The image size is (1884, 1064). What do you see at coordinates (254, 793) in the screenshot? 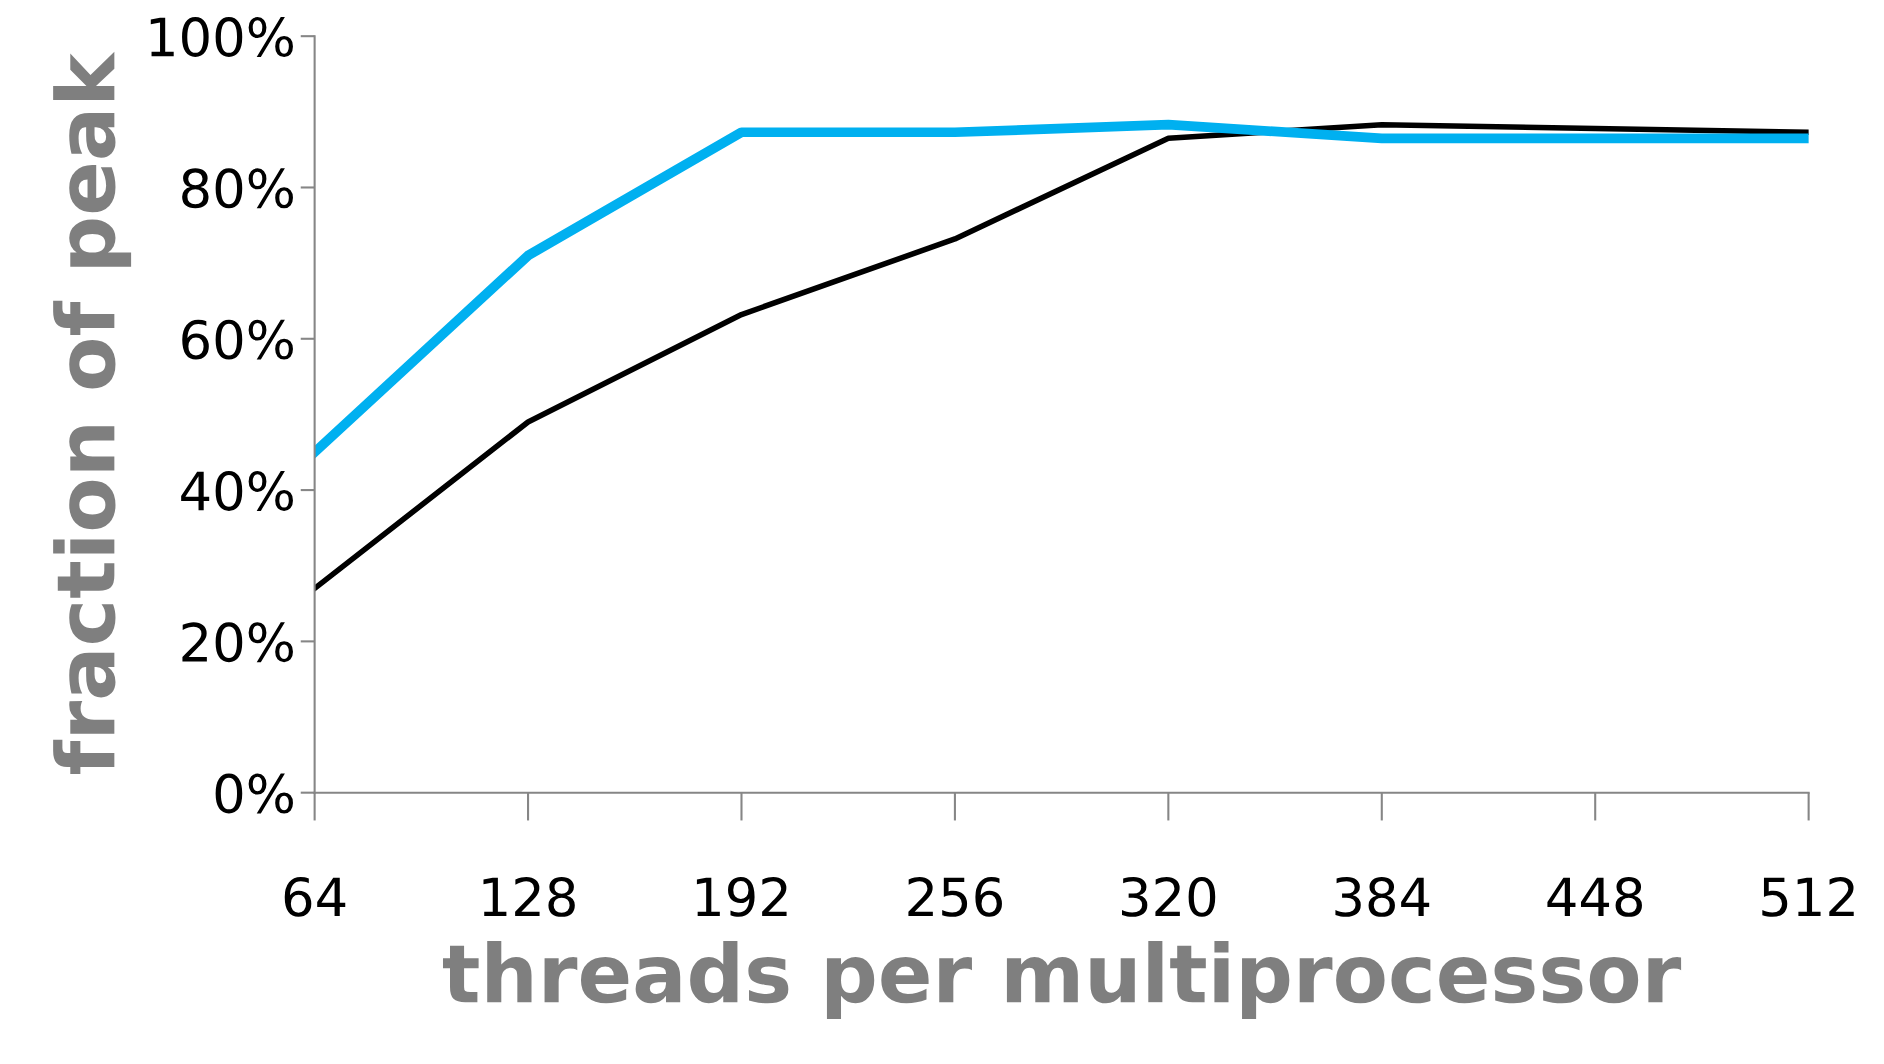
I see `y-tick-label: 0%` at bounding box center [254, 793].